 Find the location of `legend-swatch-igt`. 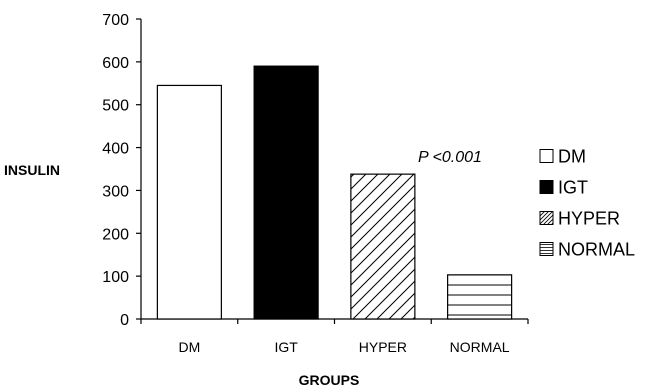

legend-swatch-igt is located at coordinates (546, 187).